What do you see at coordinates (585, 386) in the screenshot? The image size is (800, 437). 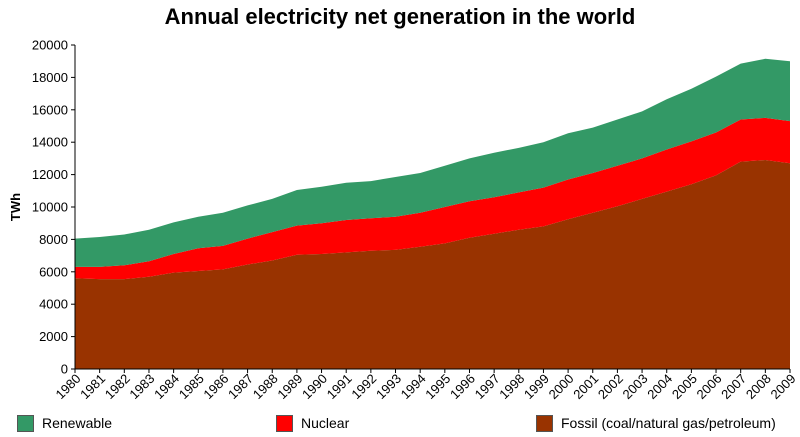 I see `x-tick-label: 2001` at bounding box center [585, 386].